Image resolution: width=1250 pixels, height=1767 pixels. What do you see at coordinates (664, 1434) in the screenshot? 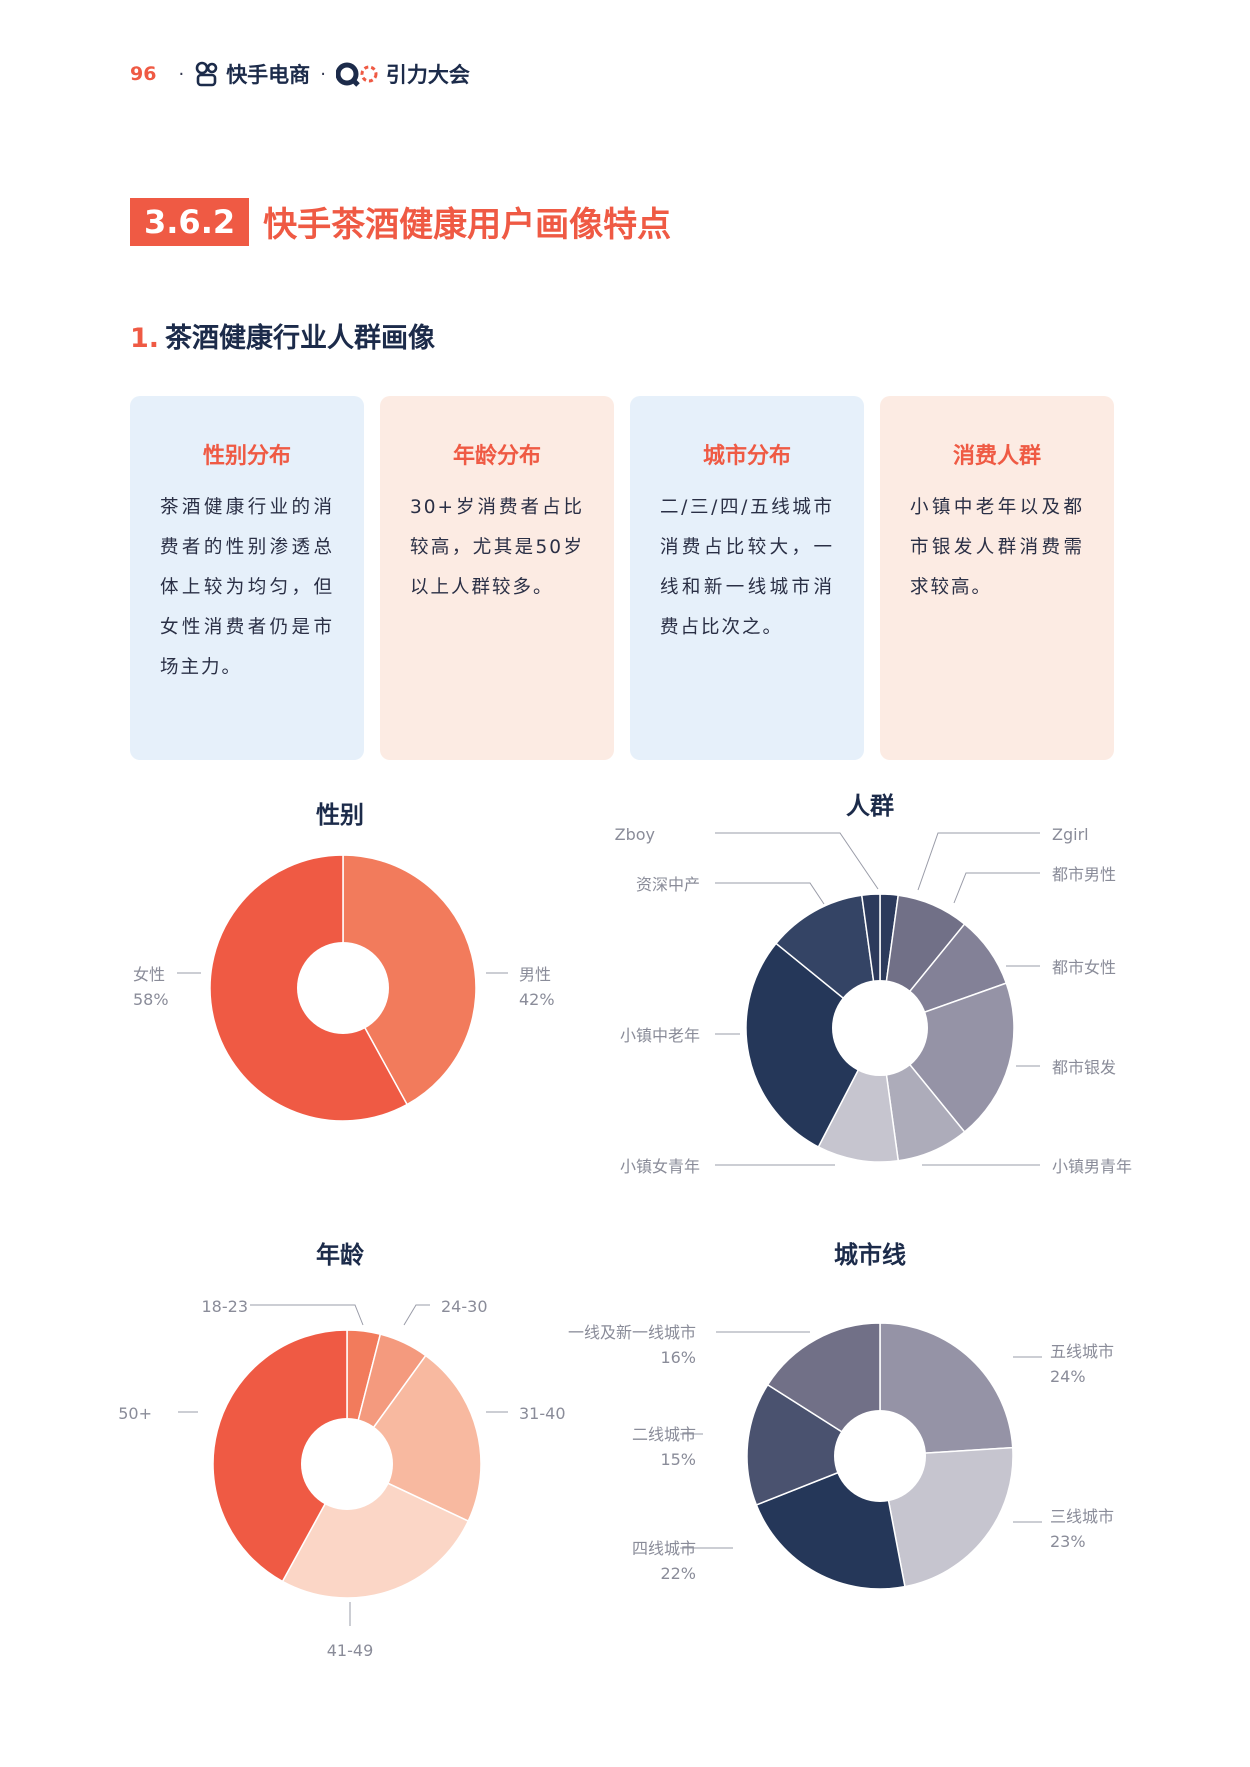
I see `label-city-3: 二线城市` at bounding box center [664, 1434].